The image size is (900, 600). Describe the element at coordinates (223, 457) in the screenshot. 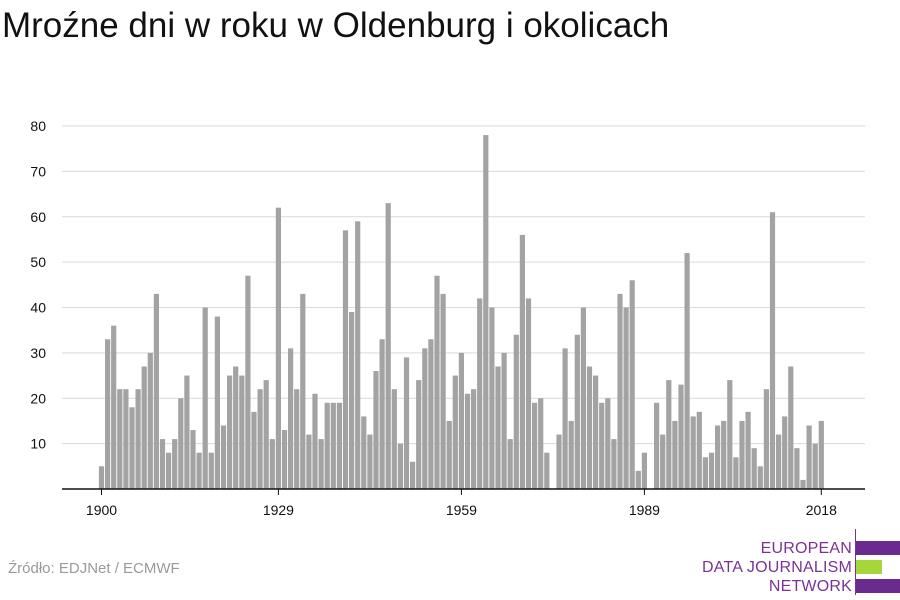

I see `bar-1920` at that location.